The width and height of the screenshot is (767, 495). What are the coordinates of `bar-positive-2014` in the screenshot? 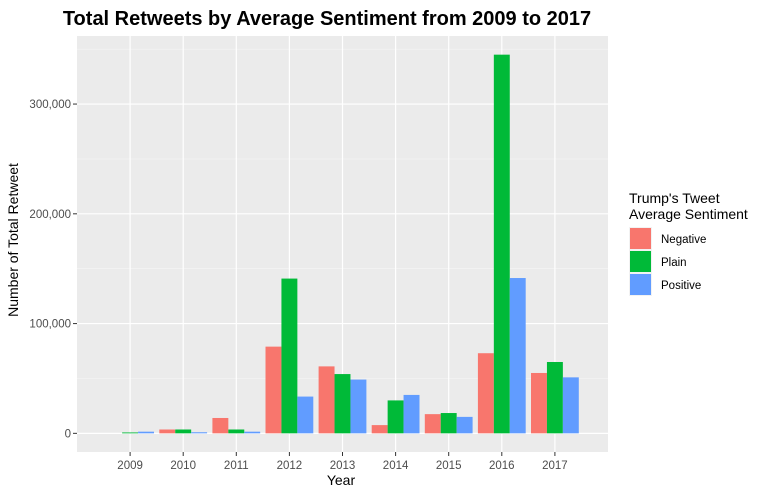 It's located at (411, 414).